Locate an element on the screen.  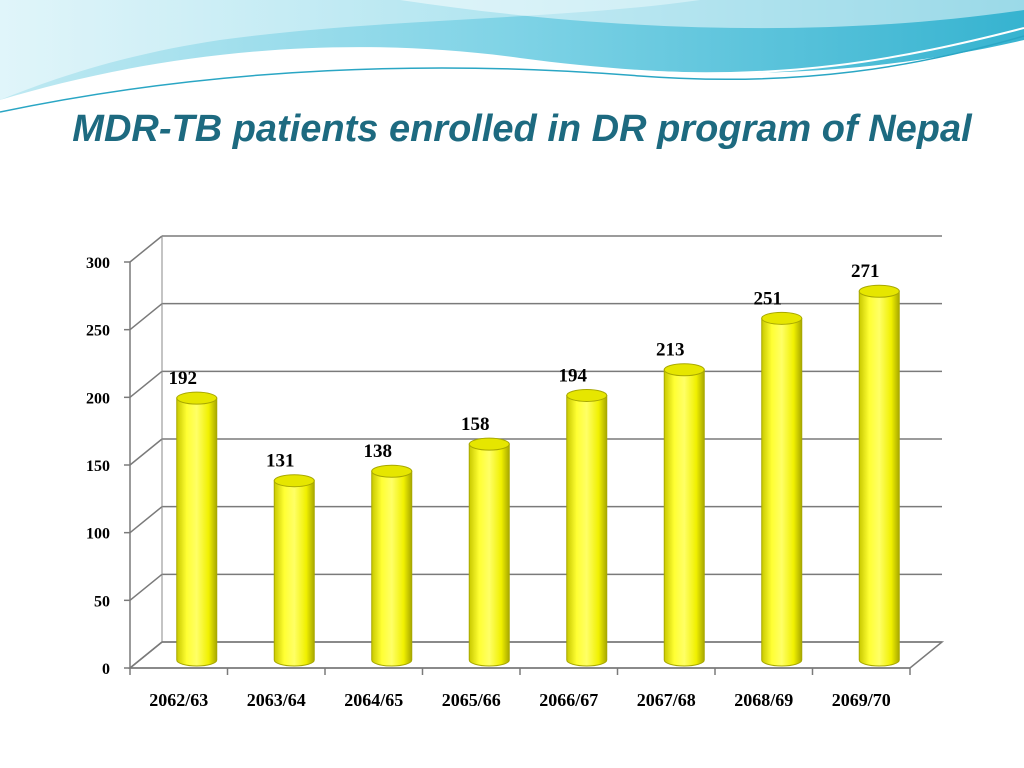
bar-2066/67 is located at coordinates (587, 527).